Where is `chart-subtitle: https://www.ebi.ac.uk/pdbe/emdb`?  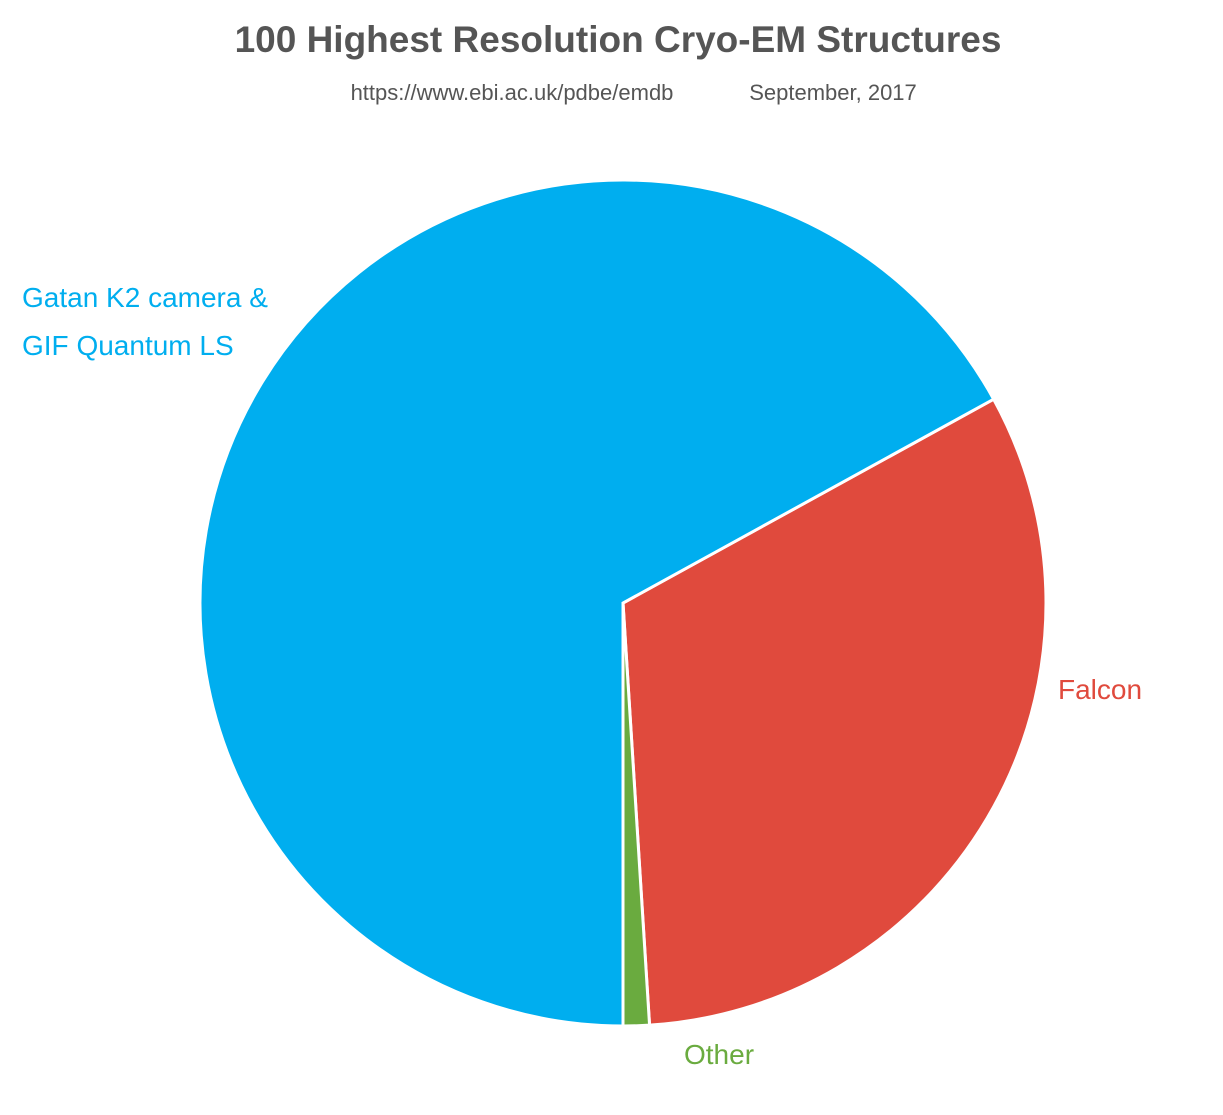
chart-subtitle: https://www.ebi.ac.uk/pdbe/emdb is located at coordinates (512, 92).